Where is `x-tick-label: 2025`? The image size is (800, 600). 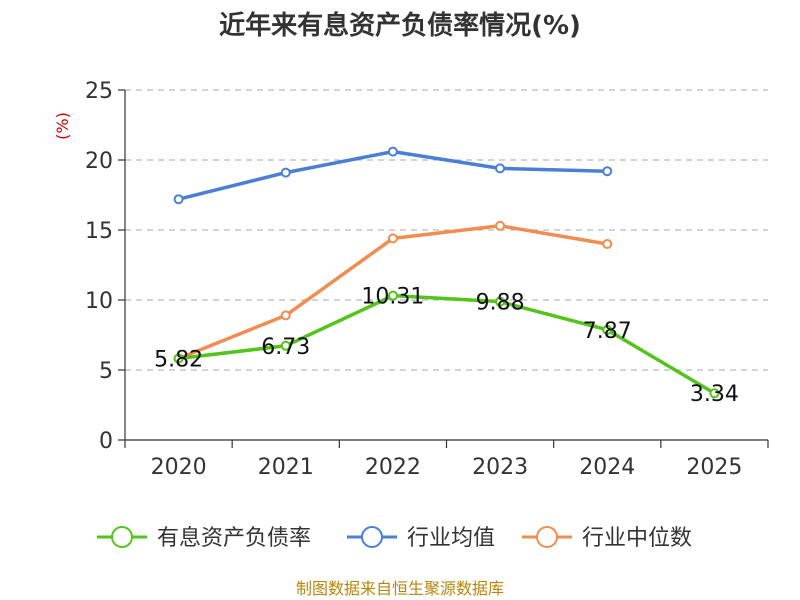 x-tick-label: 2025 is located at coordinates (714, 467).